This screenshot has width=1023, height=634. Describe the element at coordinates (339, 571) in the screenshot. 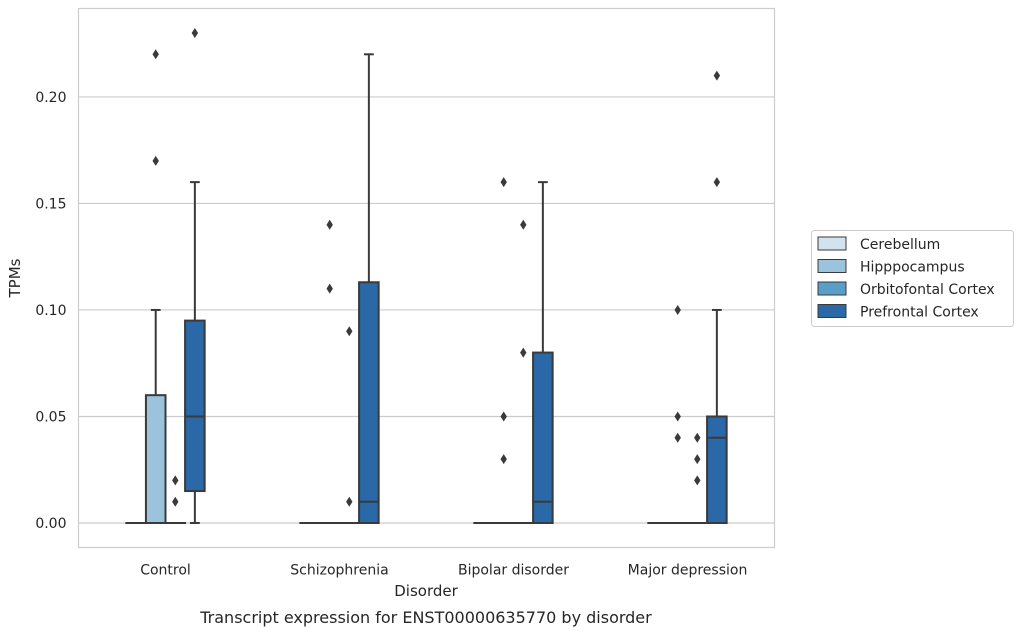

I see `x-tick-label: Schizophrenia` at that location.